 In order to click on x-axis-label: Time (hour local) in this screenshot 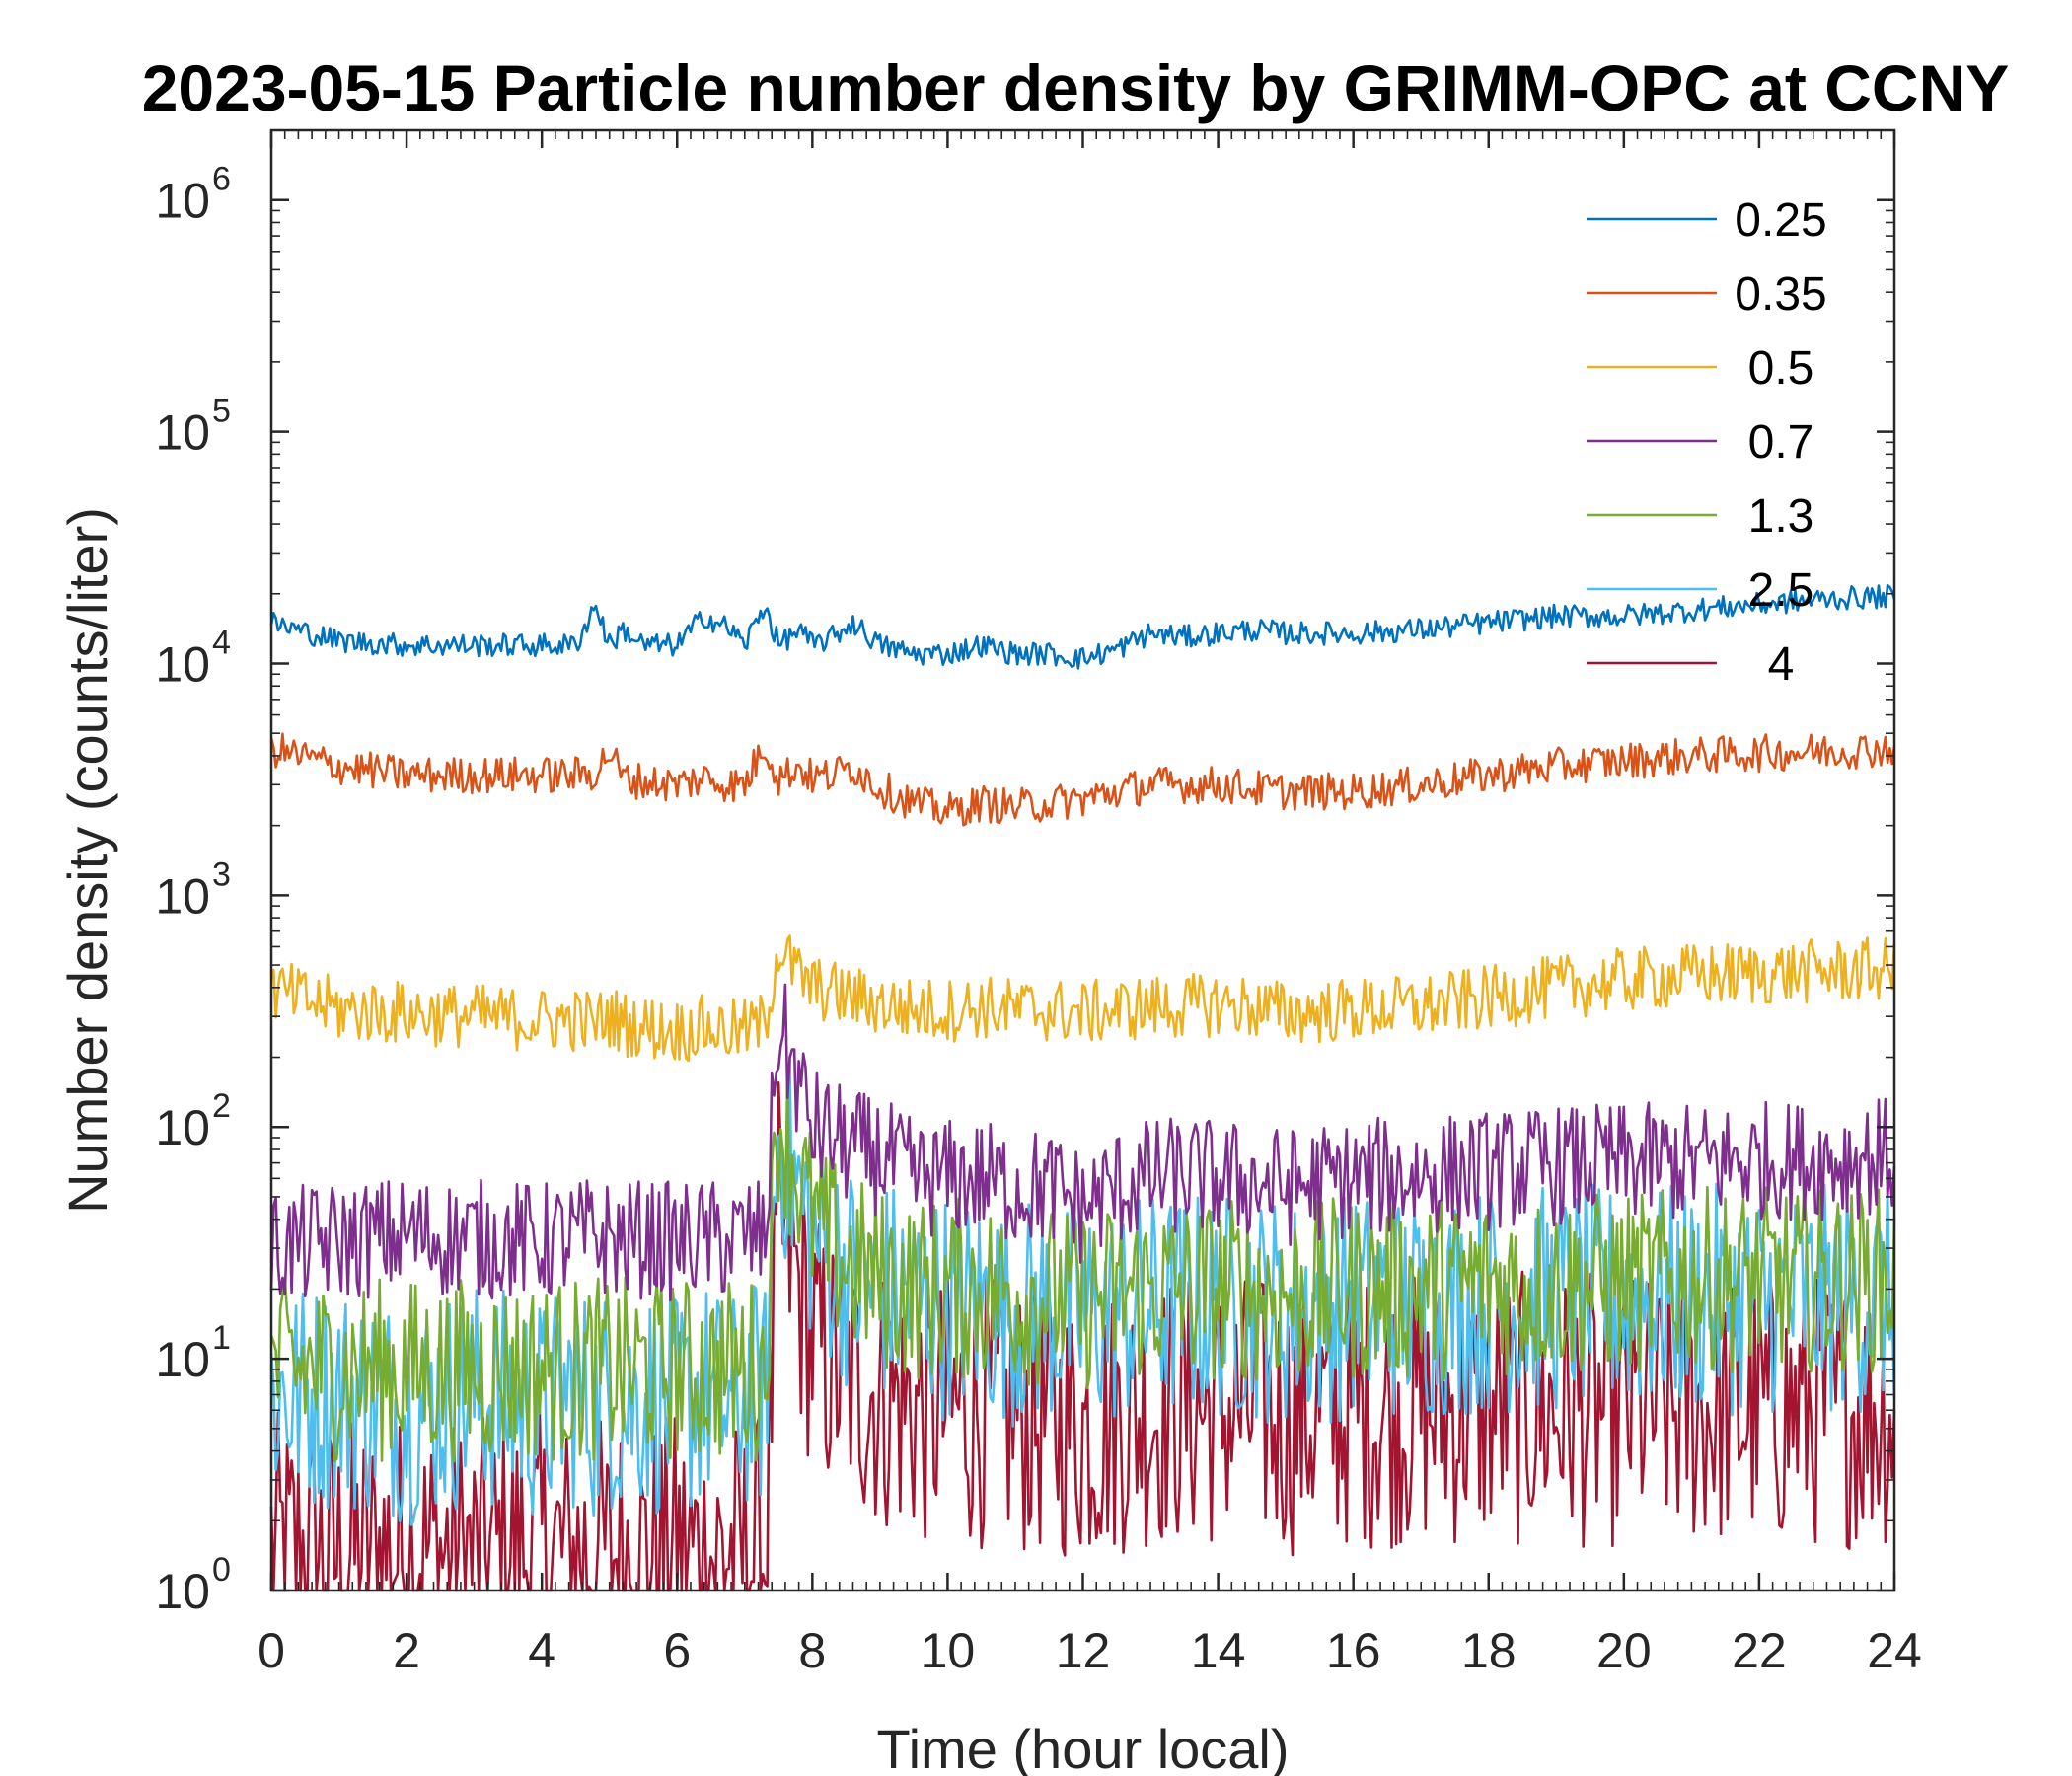, I will do `click(1083, 1747)`.